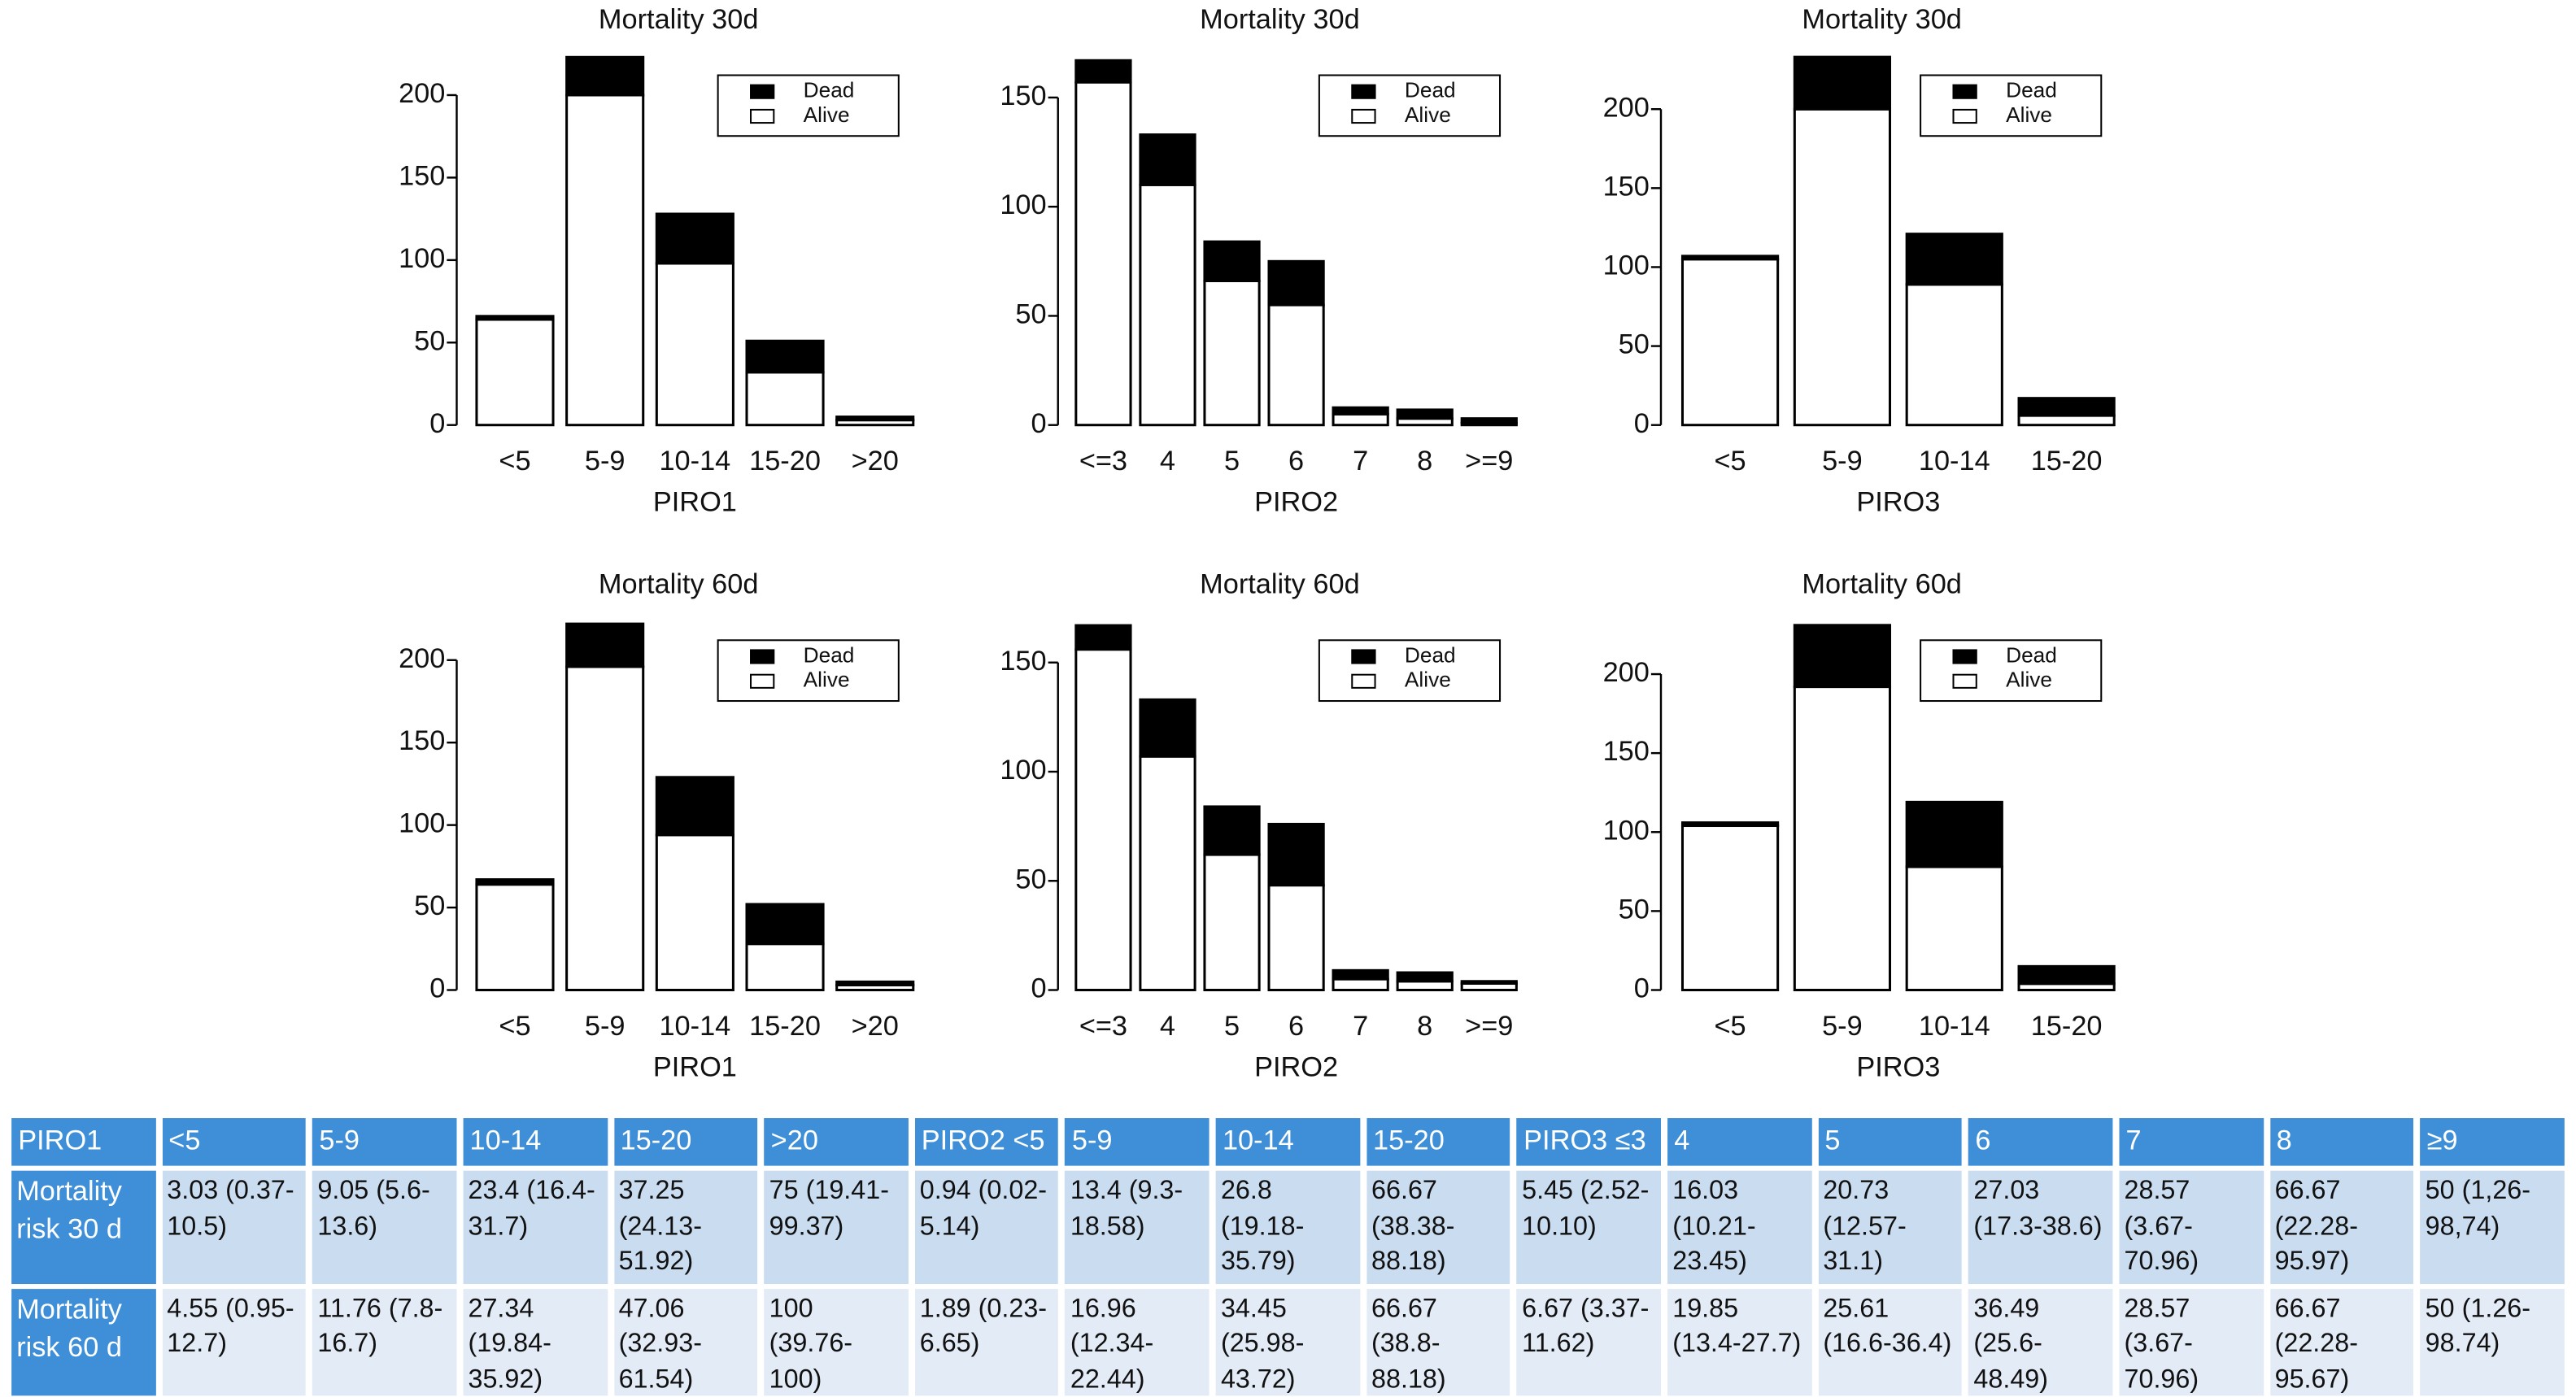 The height and width of the screenshot is (1397, 2576). I want to click on chart-title: Mortality 30d, so click(679, 19).